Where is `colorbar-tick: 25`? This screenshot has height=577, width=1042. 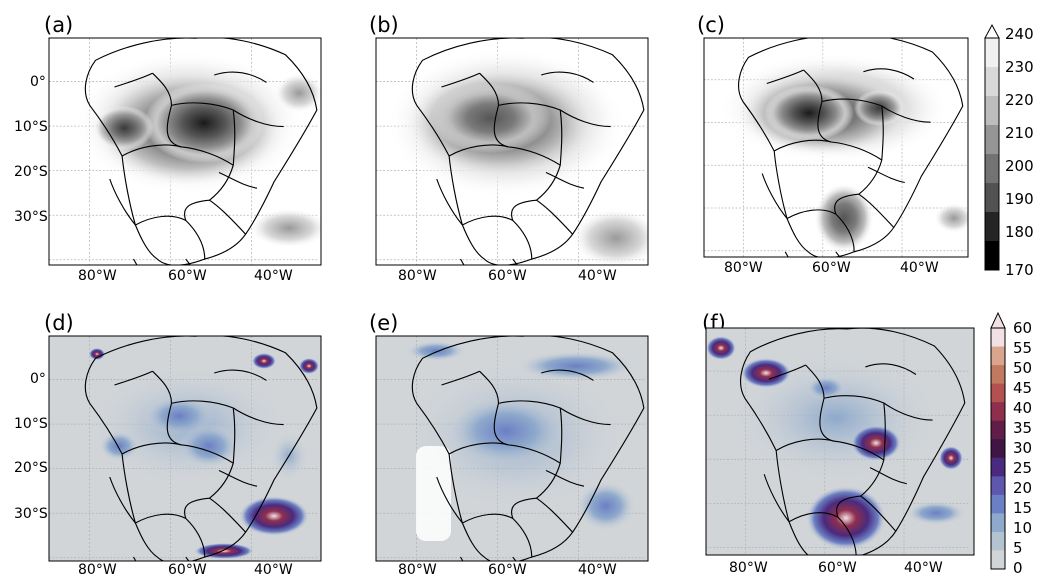
colorbar-tick: 25 is located at coordinates (1022, 468).